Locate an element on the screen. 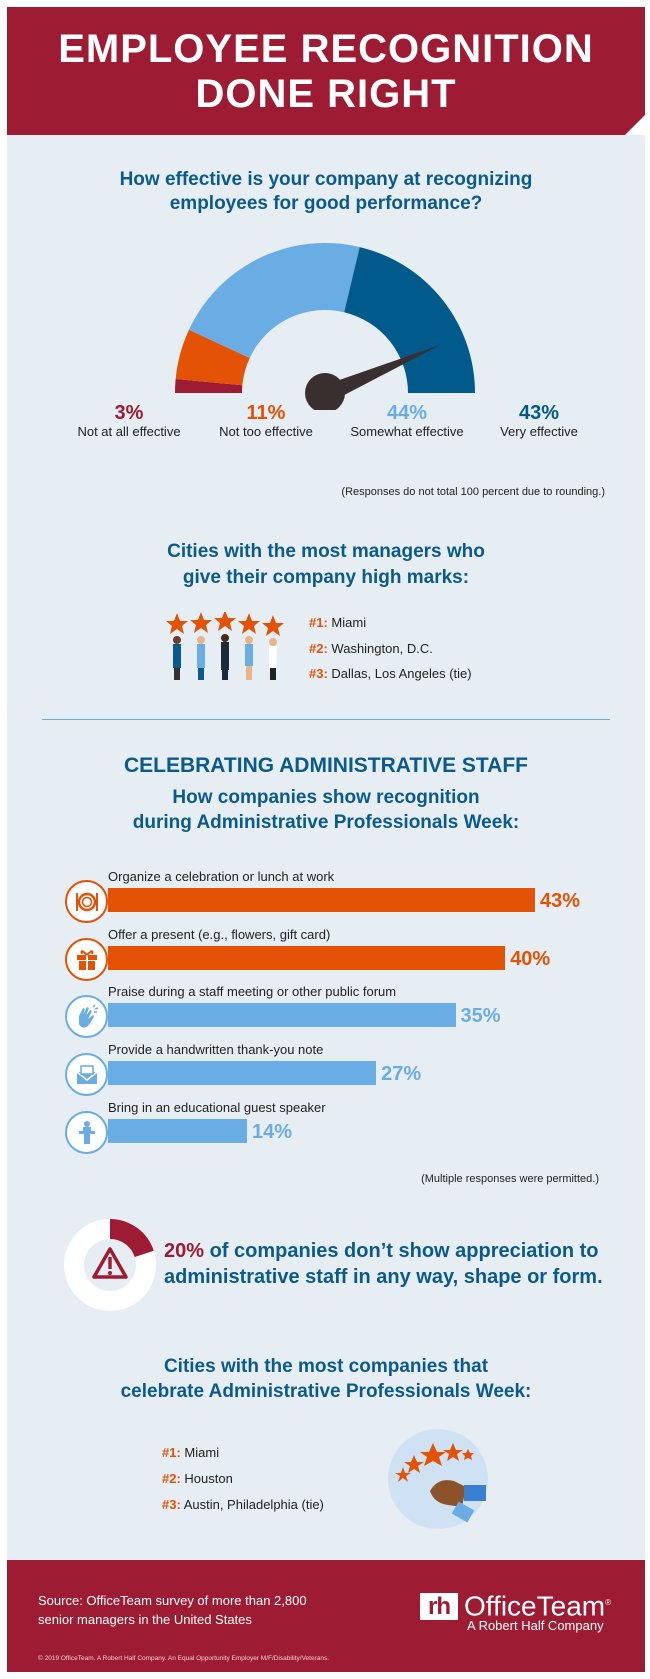  city-rank-item: #2: Houston is located at coordinates (197, 1478).